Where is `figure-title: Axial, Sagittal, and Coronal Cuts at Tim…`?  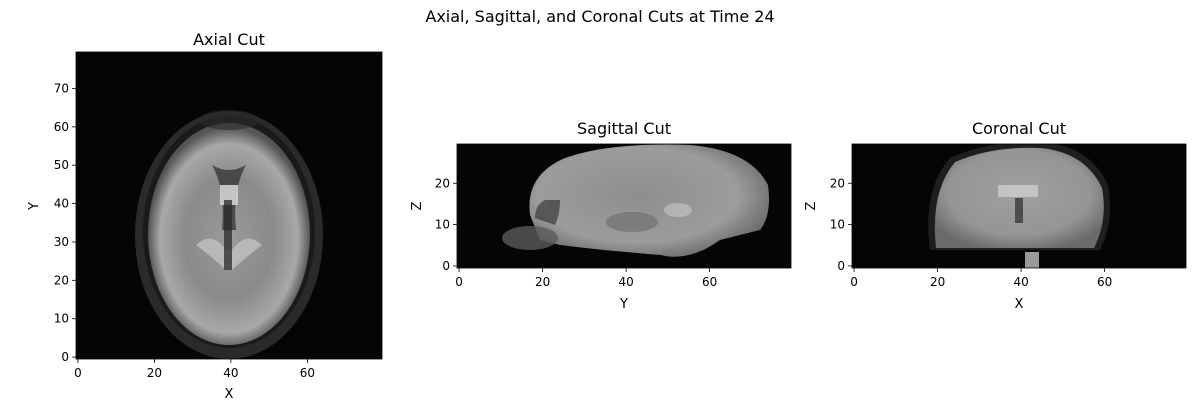 figure-title: Axial, Sagittal, and Coronal Cuts at Tim… is located at coordinates (599, 16).